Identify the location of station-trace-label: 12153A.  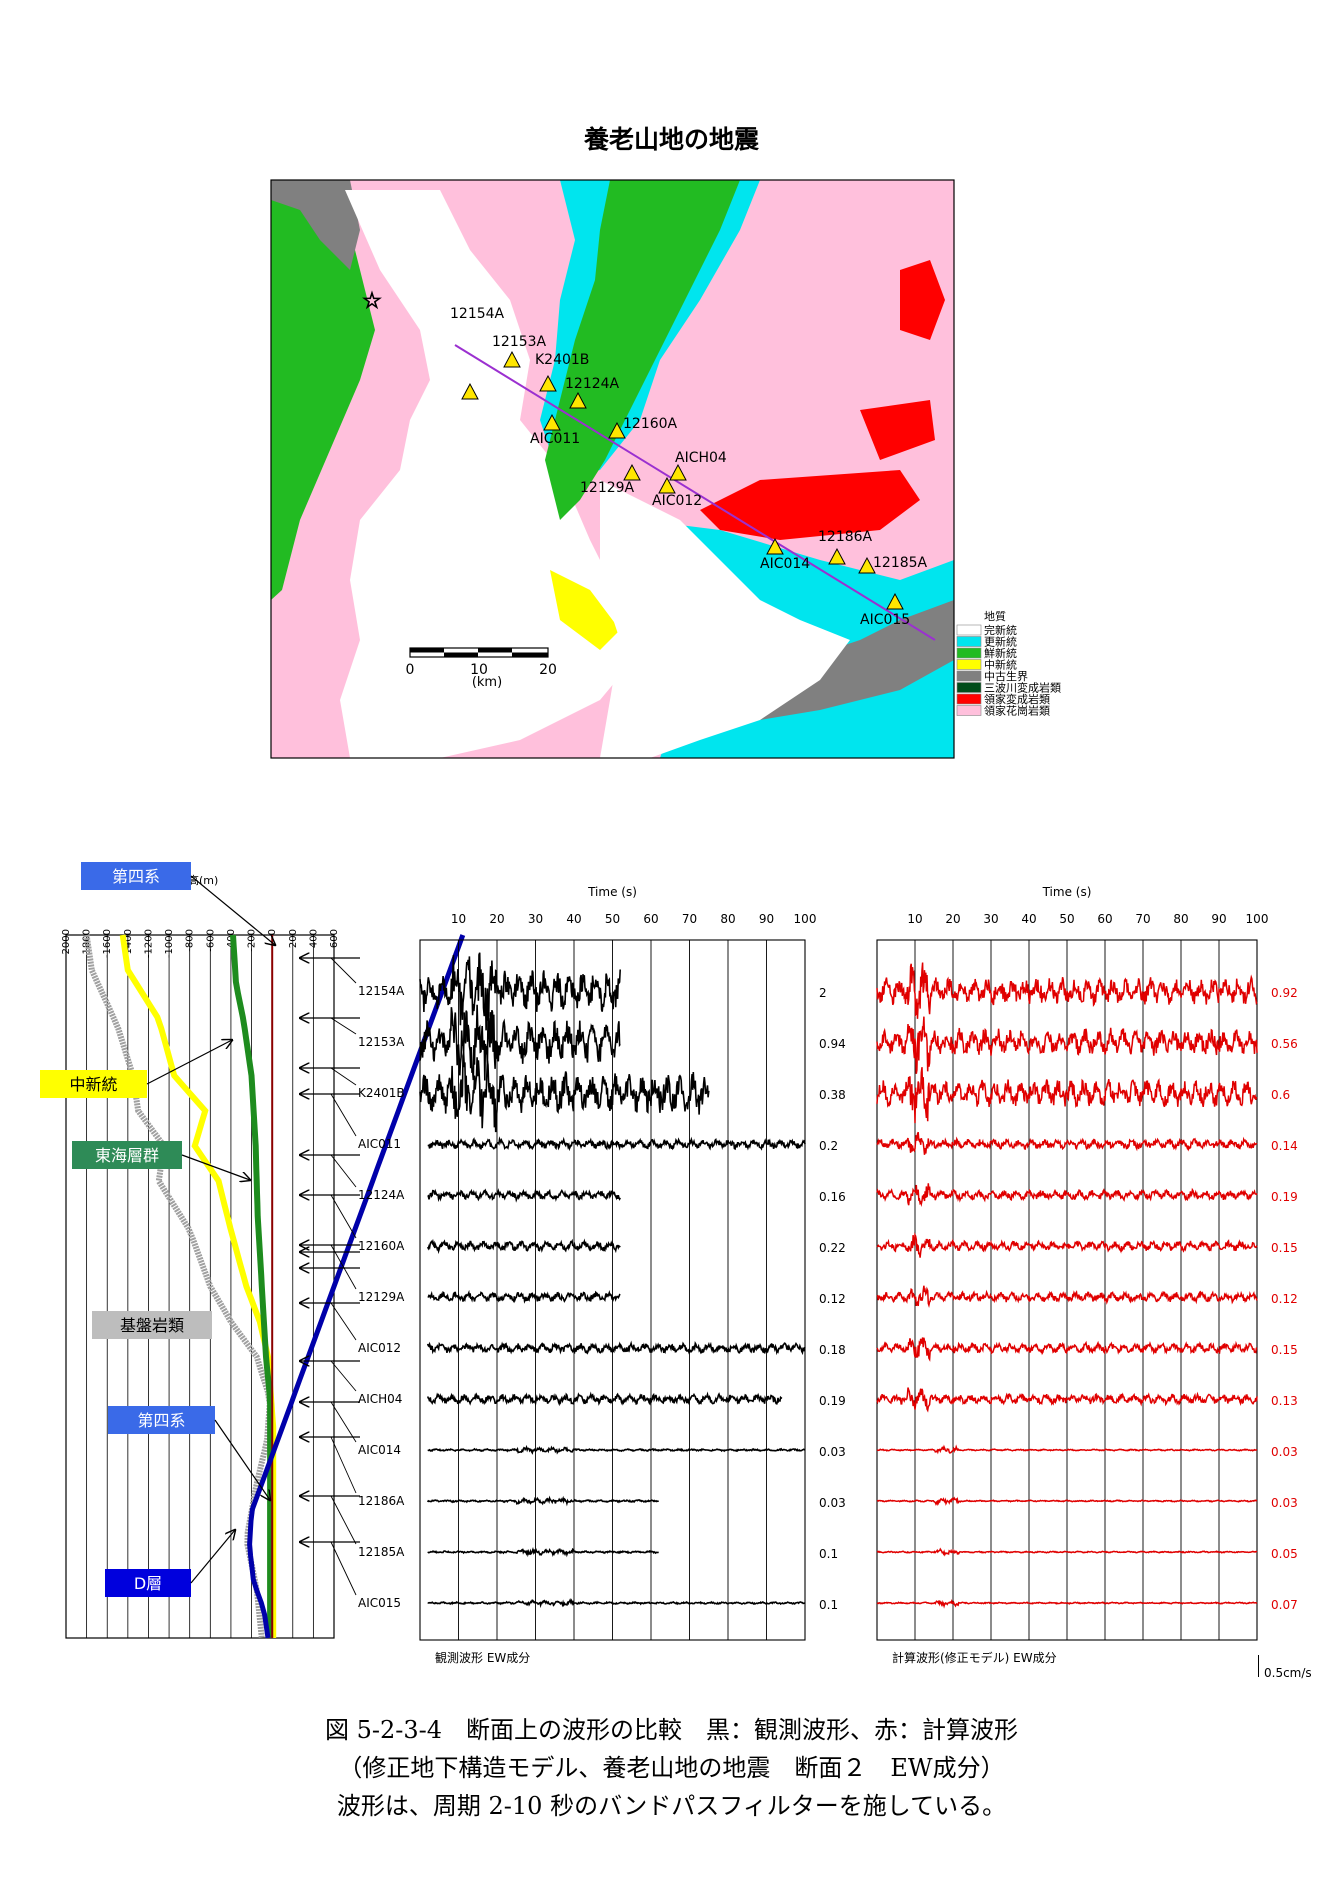
(381, 1042).